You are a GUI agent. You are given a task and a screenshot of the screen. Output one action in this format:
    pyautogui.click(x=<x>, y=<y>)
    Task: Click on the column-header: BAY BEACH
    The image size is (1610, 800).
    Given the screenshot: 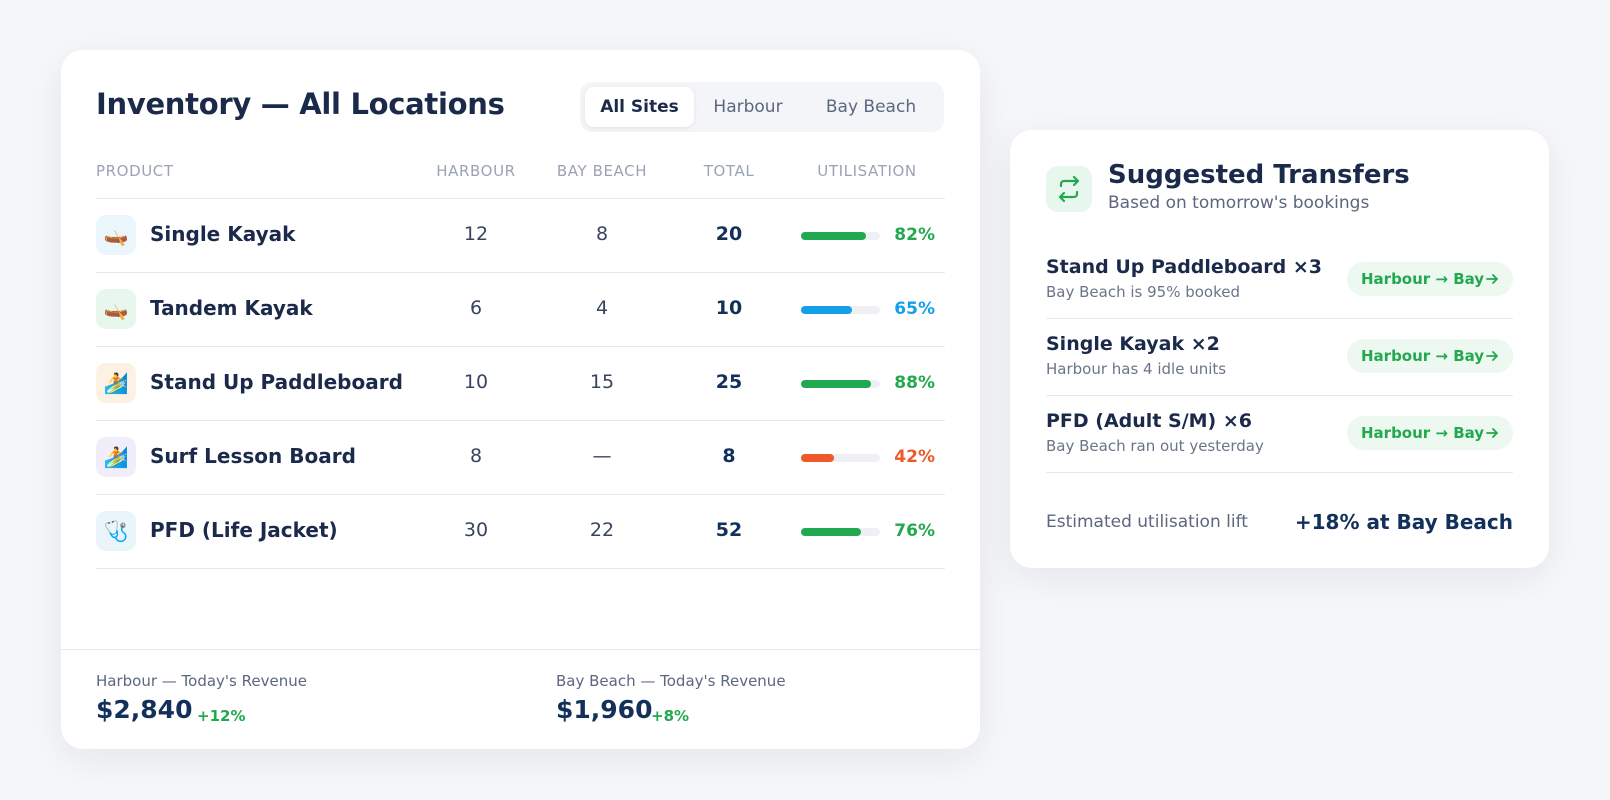 What is the action you would take?
    pyautogui.click(x=602, y=171)
    